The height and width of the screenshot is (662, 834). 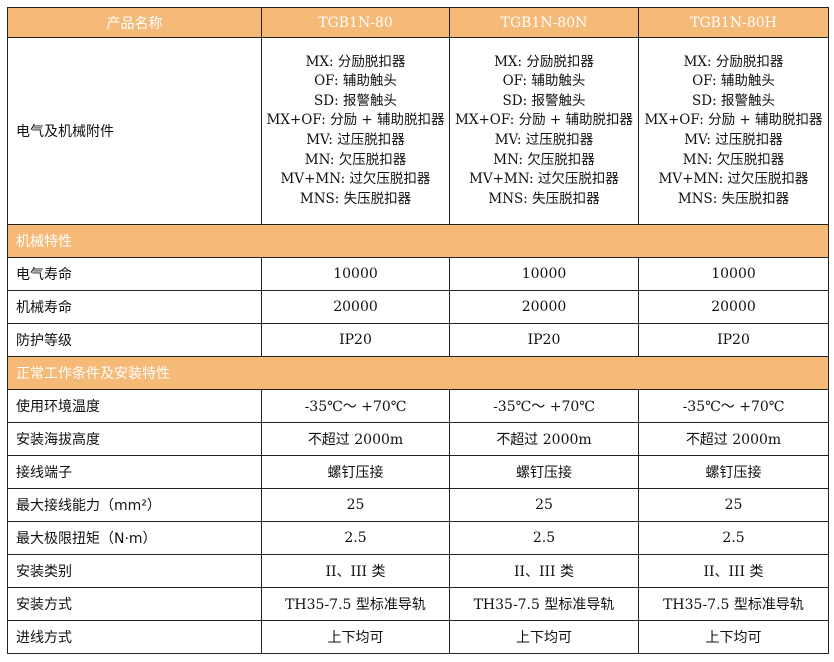 I want to click on section-header: 正常工作条件及安装特性, so click(x=418, y=373).